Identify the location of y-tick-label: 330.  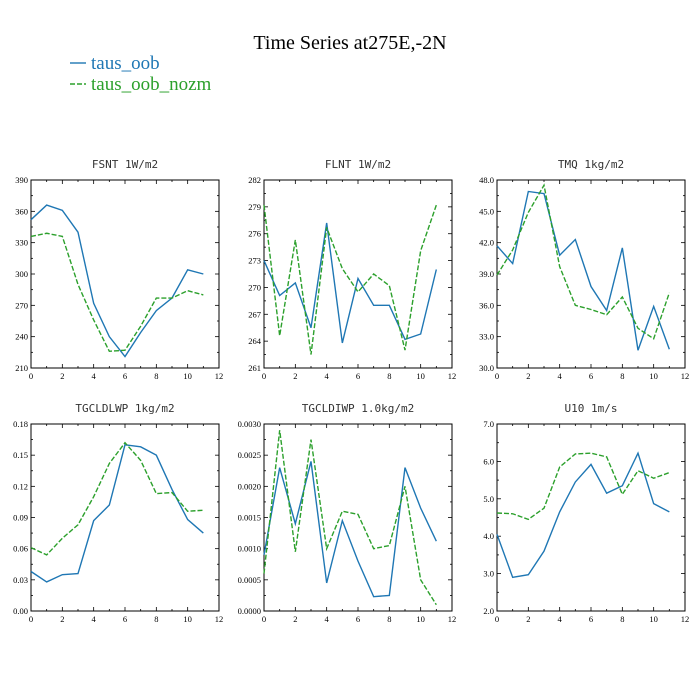
(21, 243).